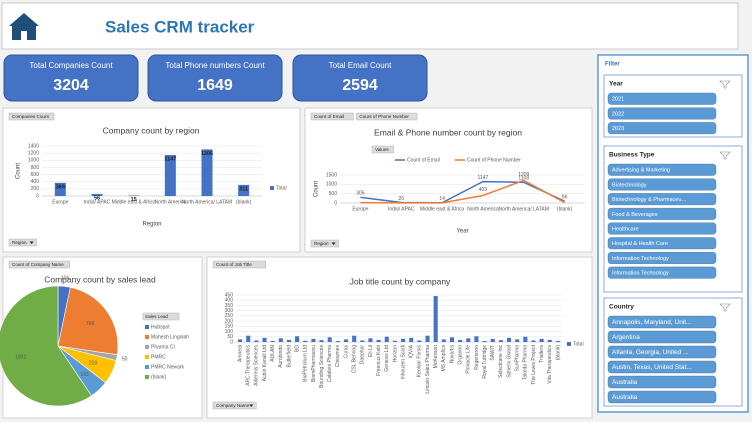  I want to click on x-tick-label: North America, so click(483, 209).